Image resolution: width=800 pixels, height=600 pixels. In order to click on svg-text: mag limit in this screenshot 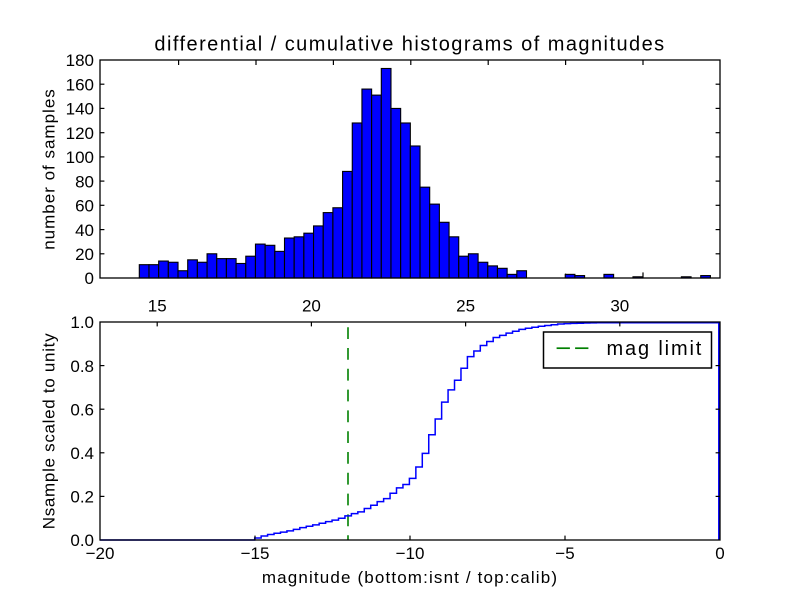, I will do `click(655, 349)`.